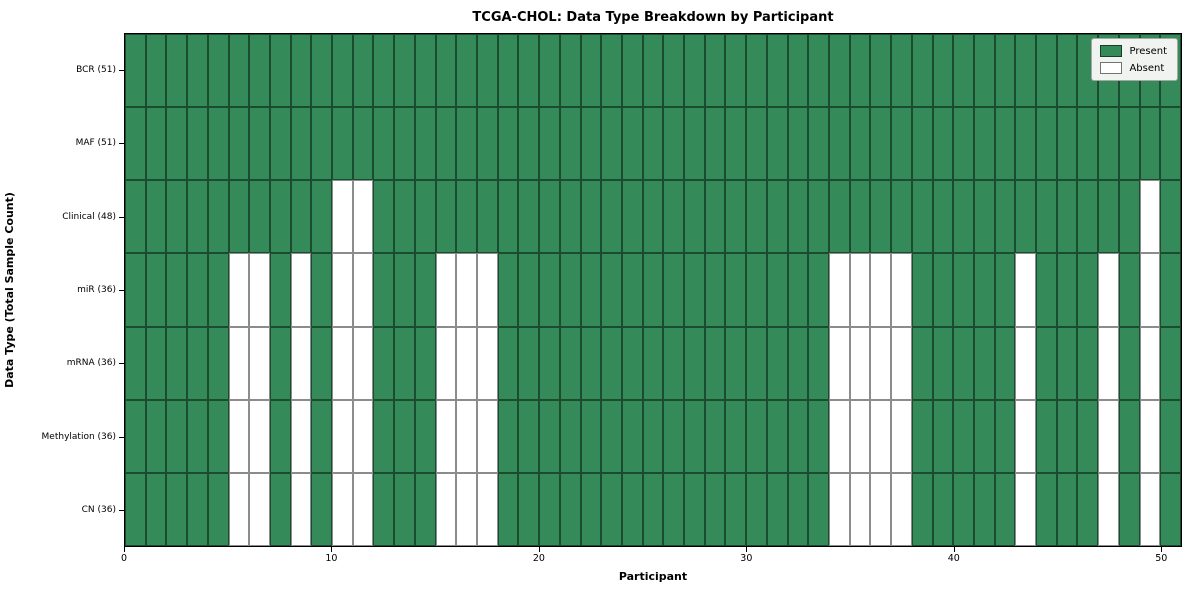 Image resolution: width=1200 pixels, height=600 pixels. What do you see at coordinates (96, 69) in the screenshot?
I see `y-tick-label: BCR (51)` at bounding box center [96, 69].